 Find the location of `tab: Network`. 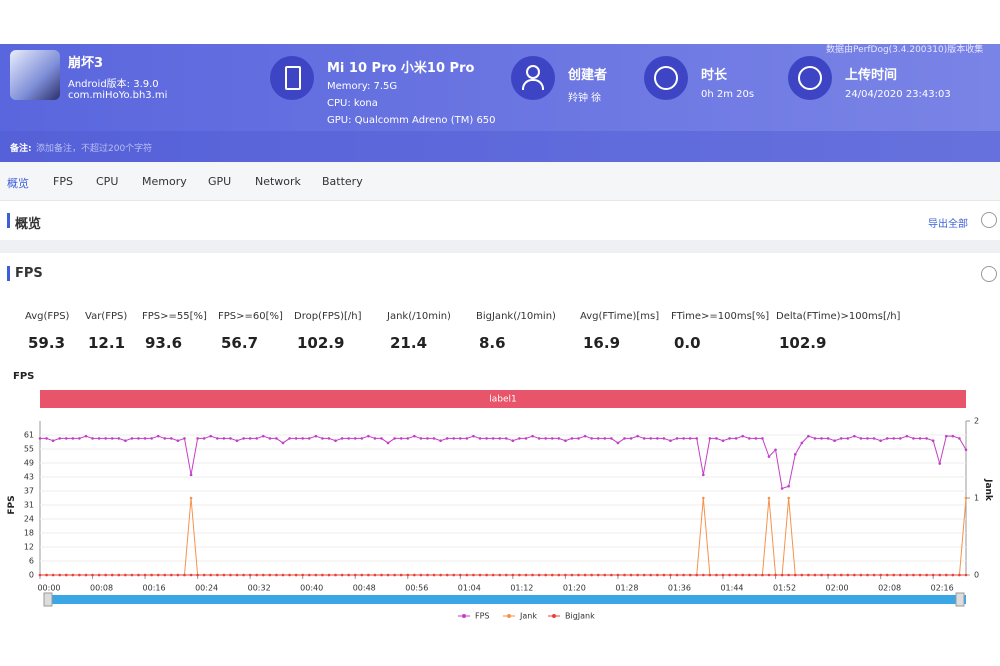

tab: Network is located at coordinates (278, 181).